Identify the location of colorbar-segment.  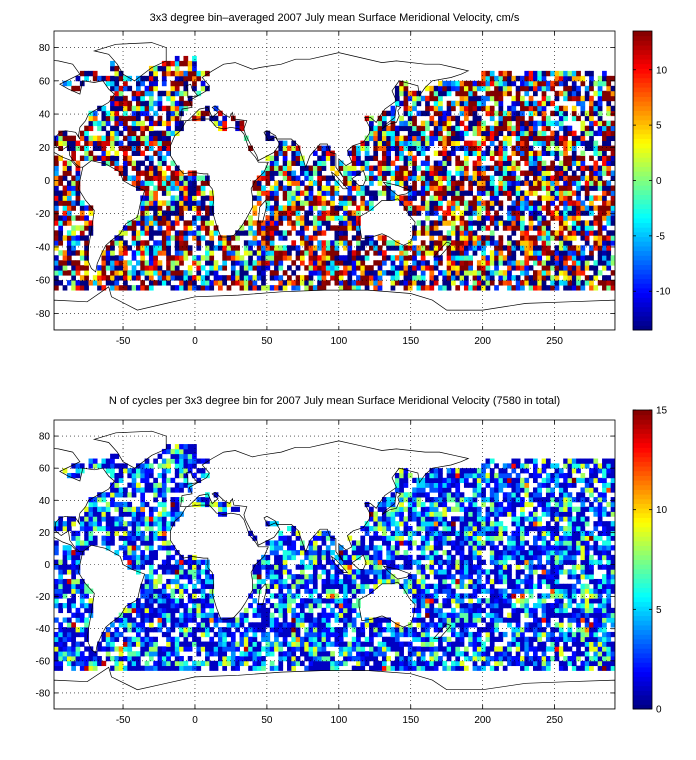
(642, 262).